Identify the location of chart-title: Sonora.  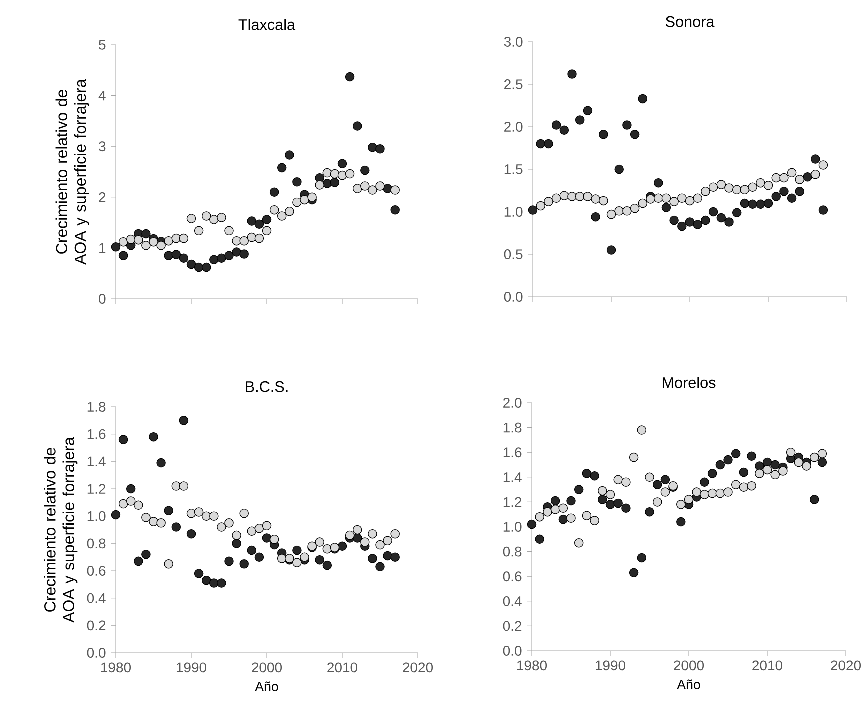
(690, 22).